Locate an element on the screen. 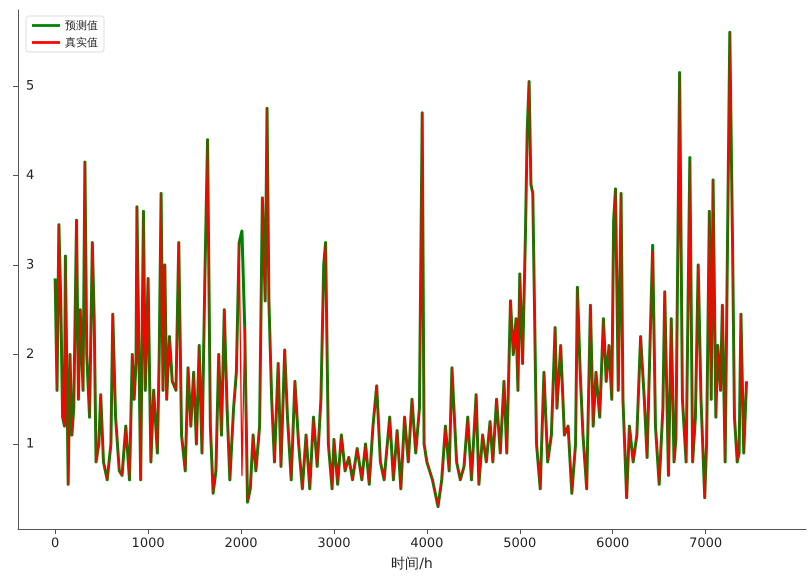  y-tick-label: 4 is located at coordinates (30, 176).